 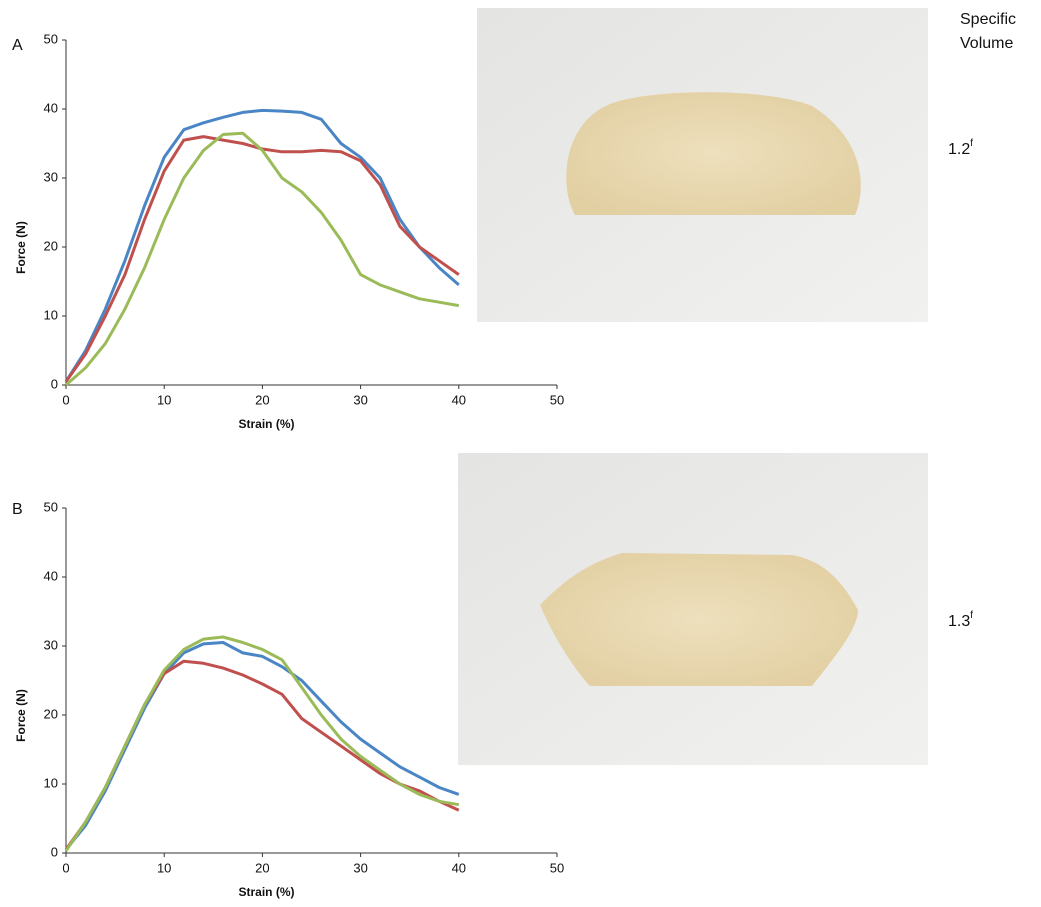 I want to click on specific-volume: 1.2f, so click(x=960, y=148).